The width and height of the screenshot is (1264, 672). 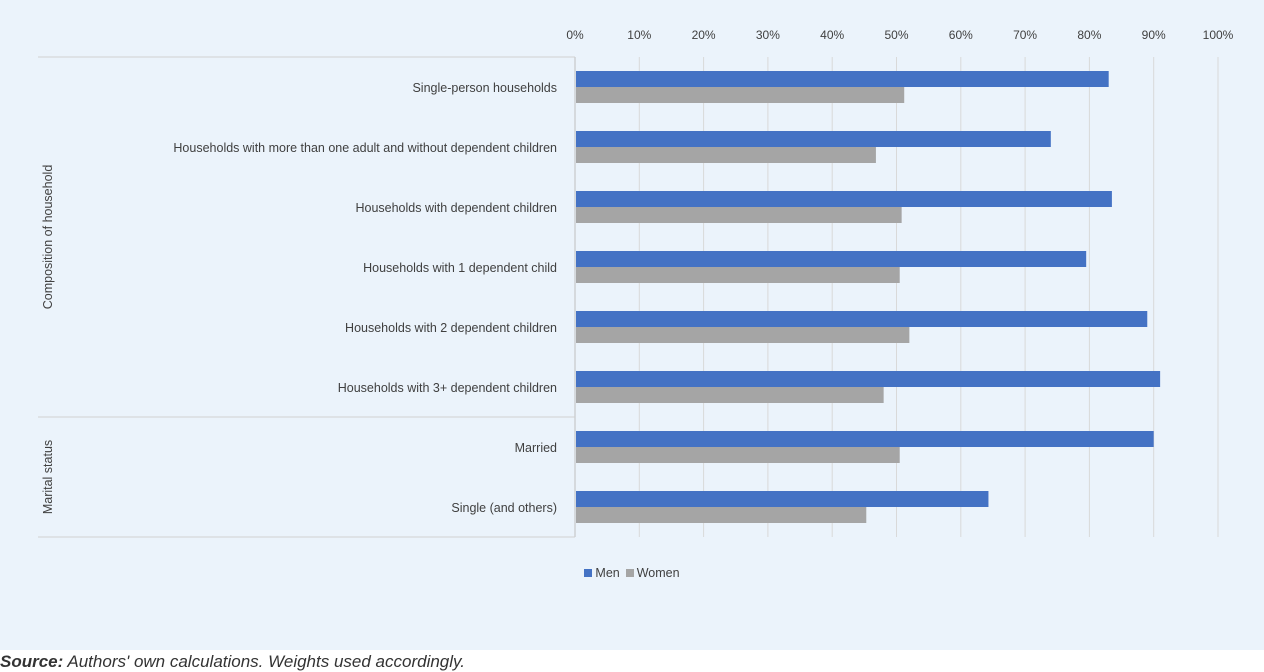 What do you see at coordinates (1089, 35) in the screenshot?
I see `x-tick-label: 80%` at bounding box center [1089, 35].